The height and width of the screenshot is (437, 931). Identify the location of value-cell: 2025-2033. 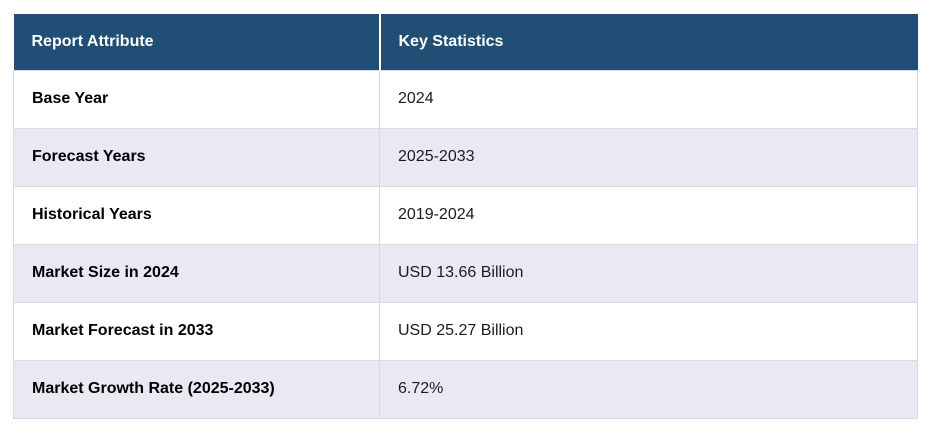
(648, 157).